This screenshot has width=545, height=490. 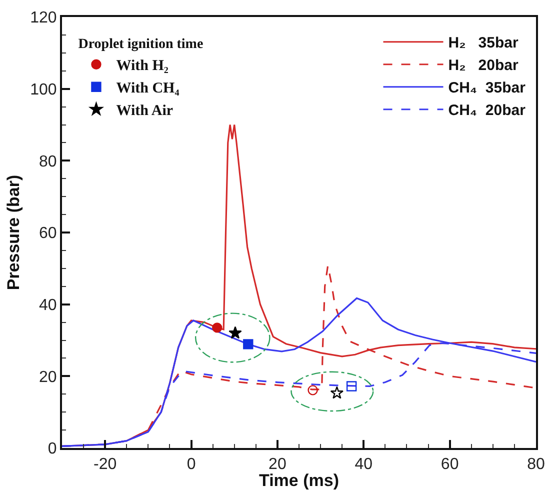 What do you see at coordinates (449, 465) in the screenshot?
I see `x-tick-label: 60` at bounding box center [449, 465].